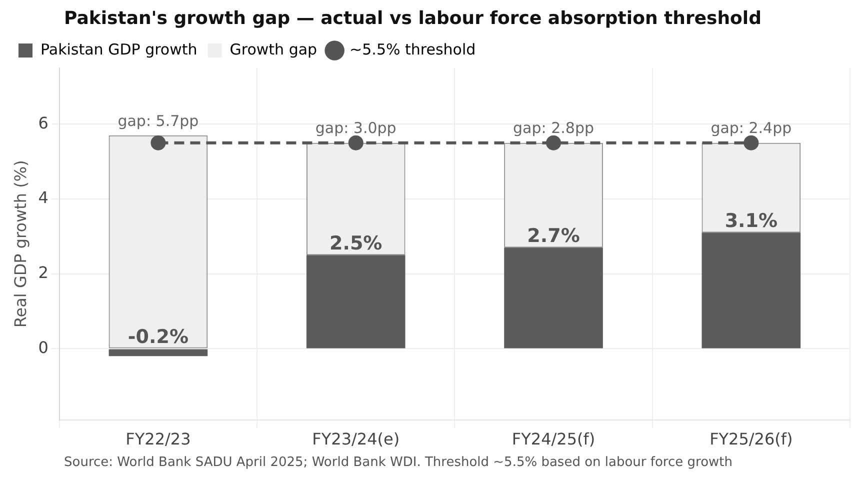  What do you see at coordinates (356, 243) in the screenshot?
I see `data-label: 2.5%` at bounding box center [356, 243].